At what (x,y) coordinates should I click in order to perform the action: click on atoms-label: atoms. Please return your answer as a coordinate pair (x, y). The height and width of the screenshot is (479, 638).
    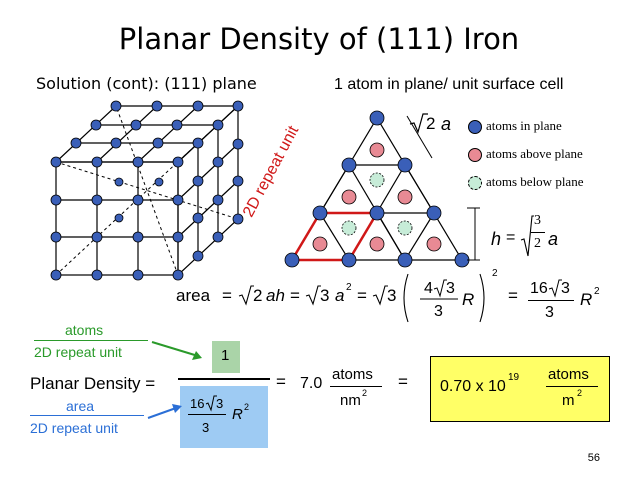
    Looking at the image, I should click on (84, 330).